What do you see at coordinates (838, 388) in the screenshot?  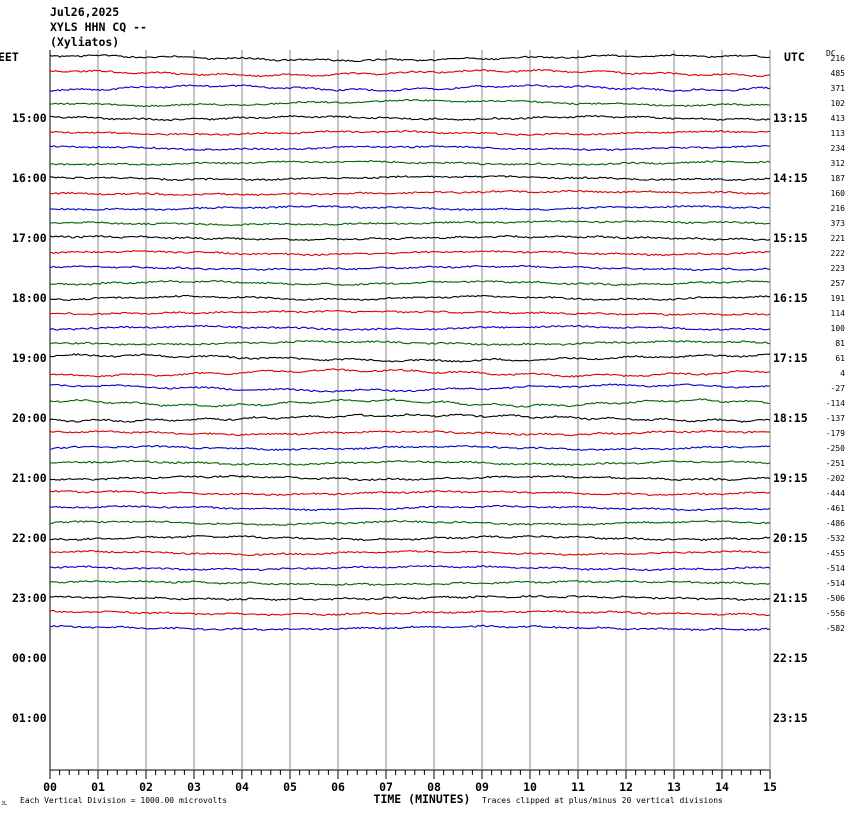 I see `dc-offset-label: -27` at bounding box center [838, 388].